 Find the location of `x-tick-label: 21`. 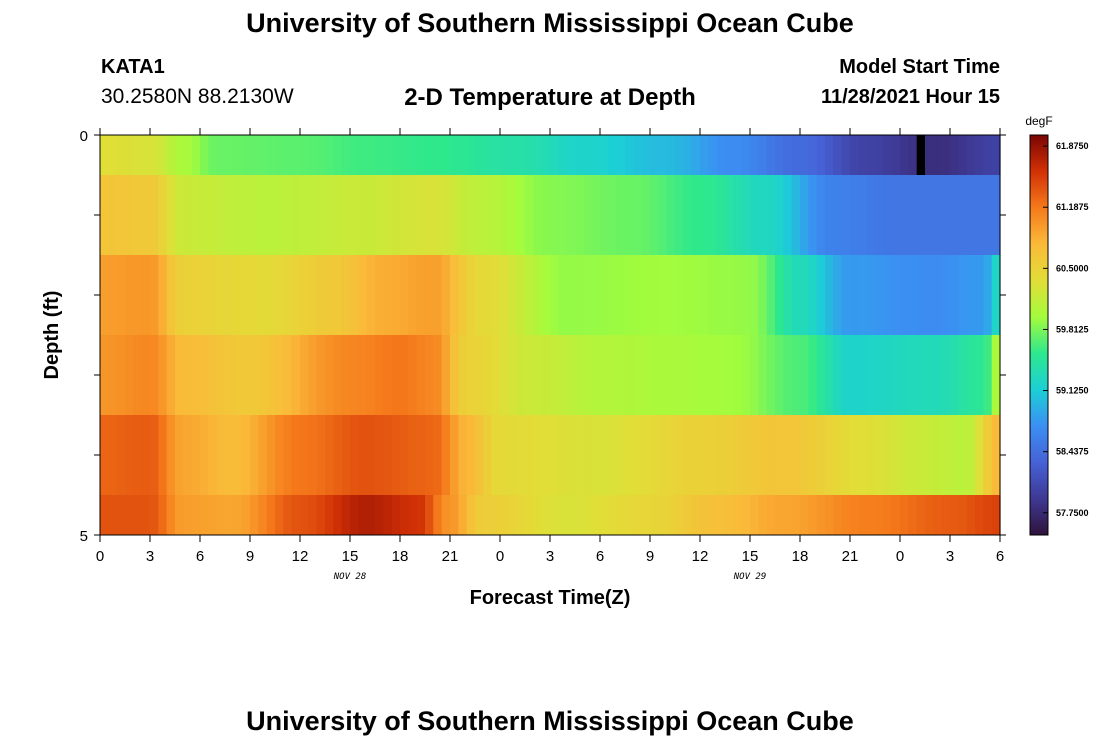

x-tick-label: 21 is located at coordinates (850, 556).